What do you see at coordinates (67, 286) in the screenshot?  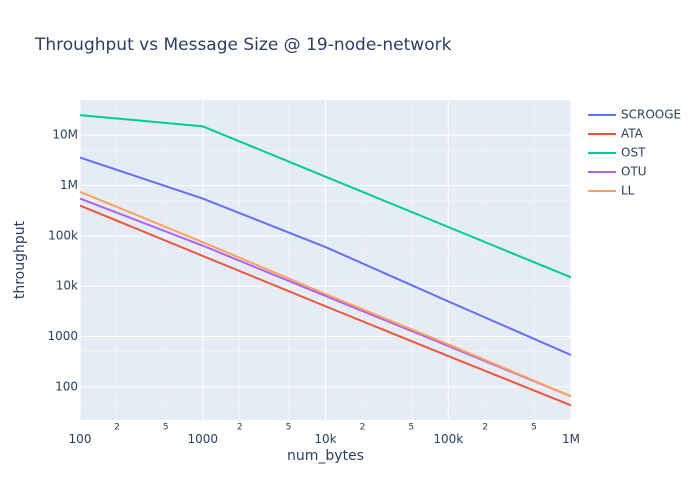 I see `y-tick-label: 10k` at bounding box center [67, 286].